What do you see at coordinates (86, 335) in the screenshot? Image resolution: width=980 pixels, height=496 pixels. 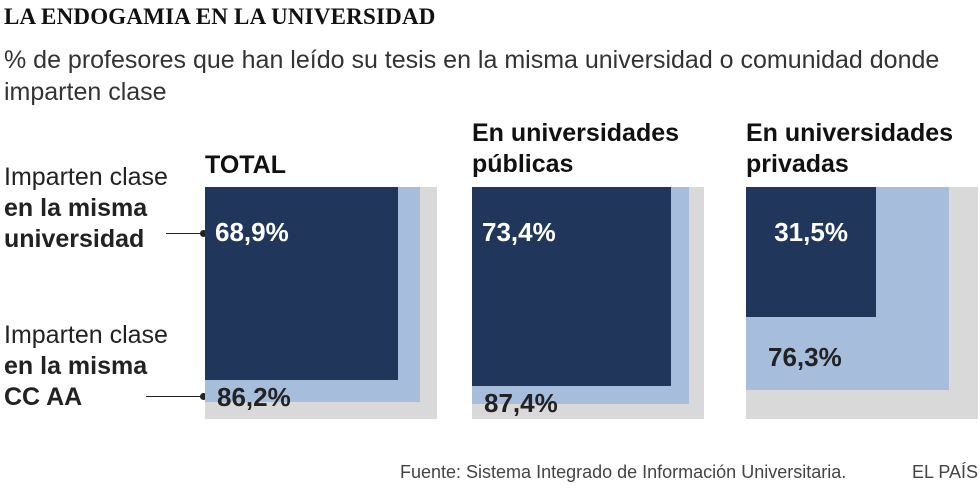 I see `row-label-community-line1: Imparten clase` at bounding box center [86, 335].